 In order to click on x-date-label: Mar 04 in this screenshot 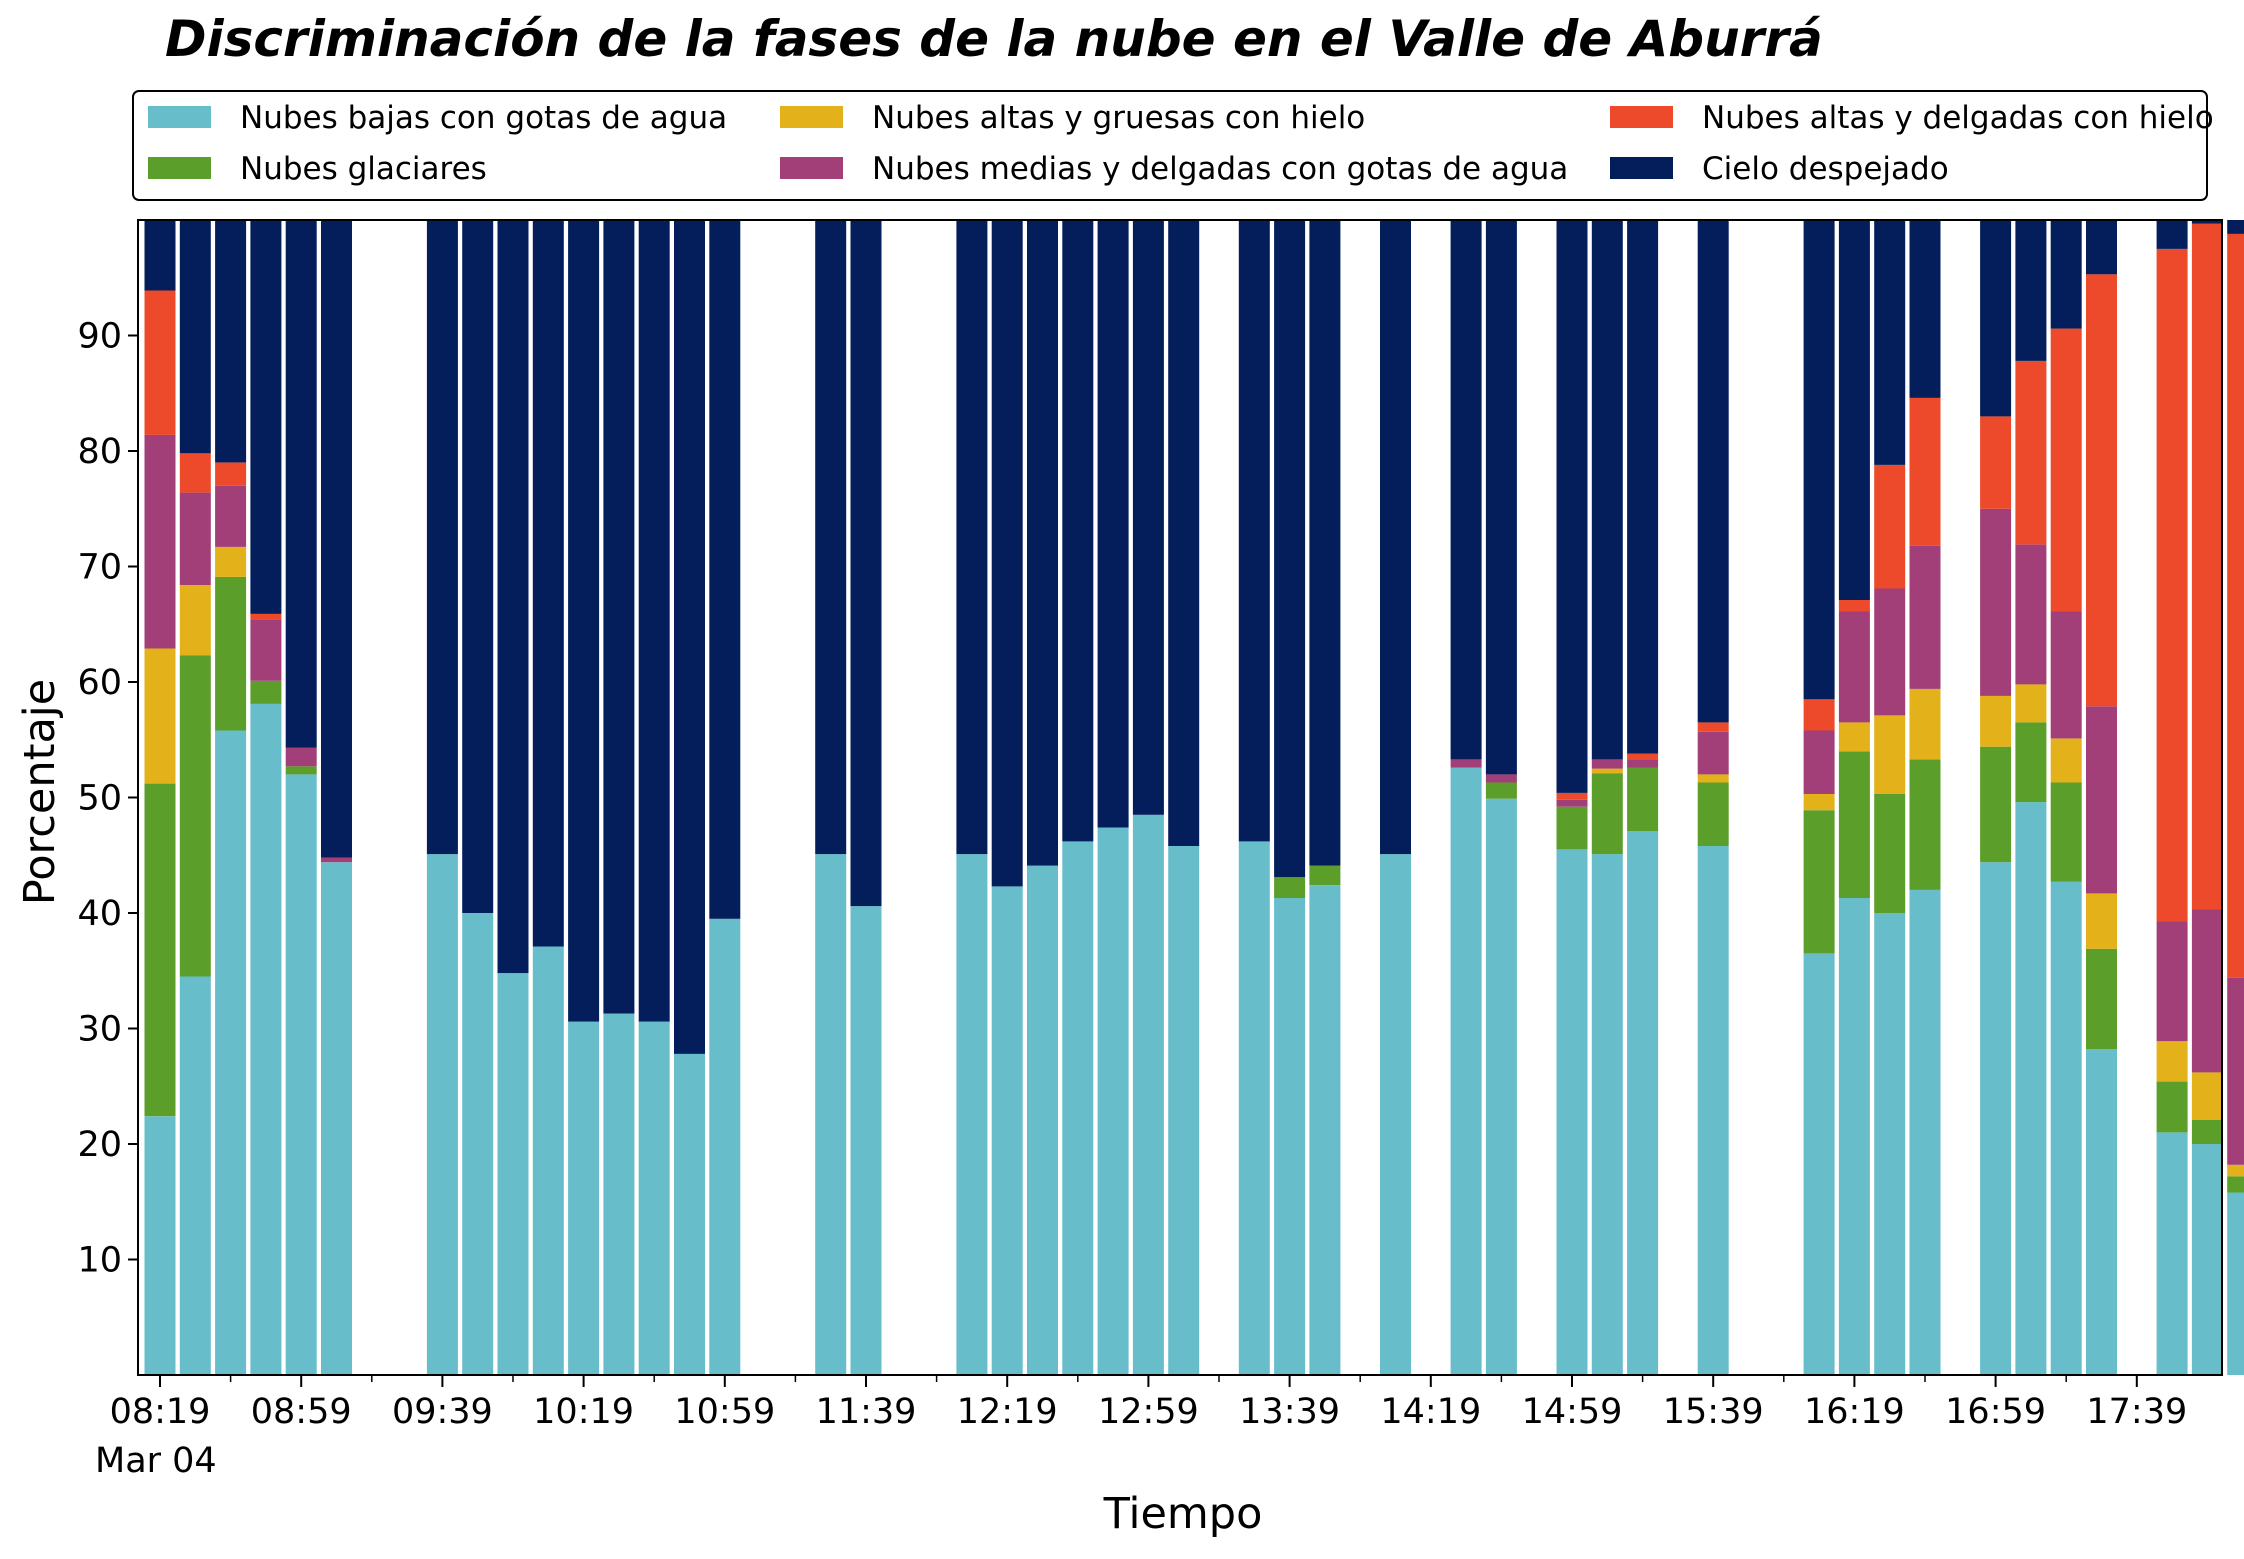, I will do `click(156, 1461)`.